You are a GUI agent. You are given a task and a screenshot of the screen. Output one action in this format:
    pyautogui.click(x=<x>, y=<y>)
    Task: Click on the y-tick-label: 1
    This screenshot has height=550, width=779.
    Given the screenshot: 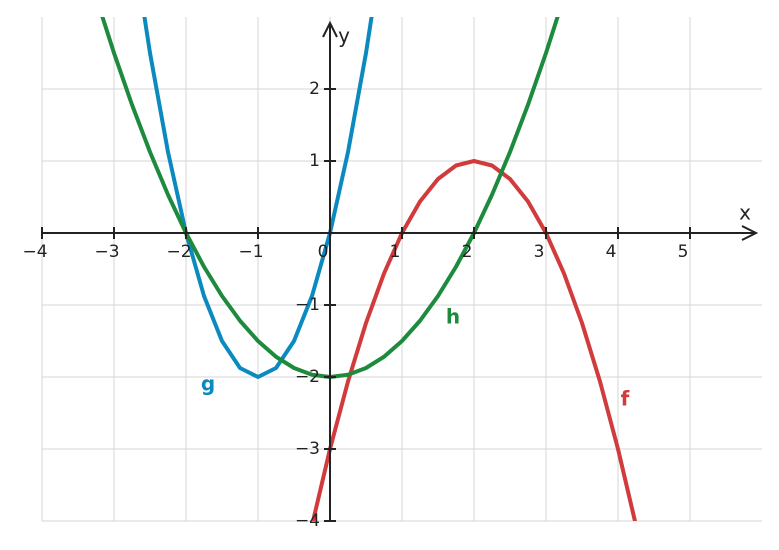 What is the action you would take?
    pyautogui.click(x=314, y=161)
    